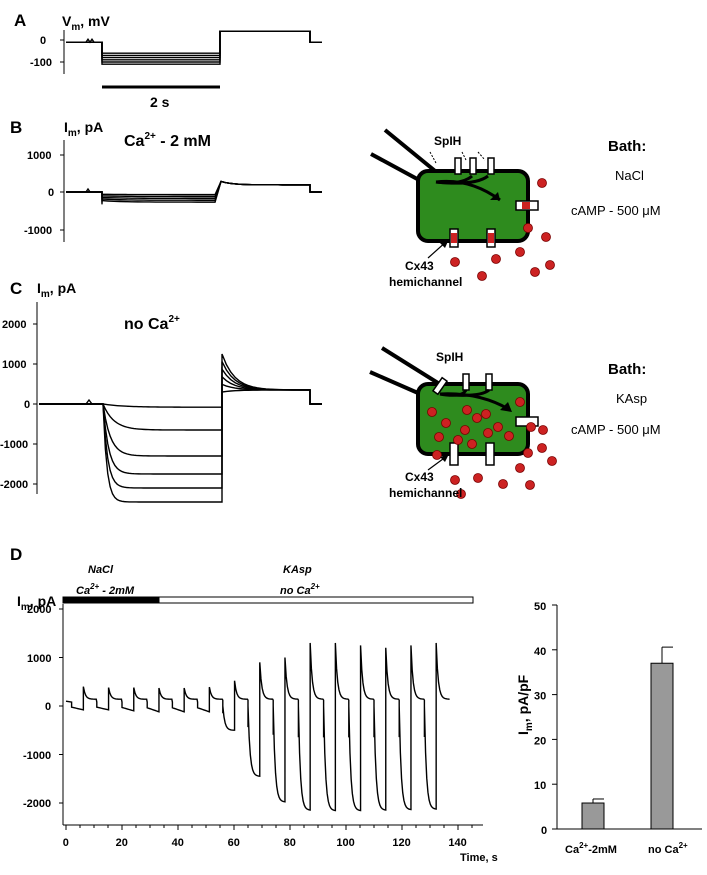 Image resolution: width=707 pixels, height=875 pixels. I want to click on panel-c-arrowhead-icon, so click(506, 407).